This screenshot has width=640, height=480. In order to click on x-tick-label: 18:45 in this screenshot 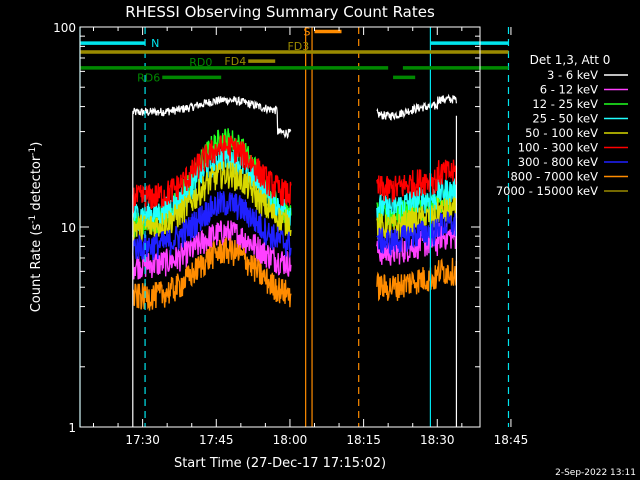, I will do `click(511, 440)`.